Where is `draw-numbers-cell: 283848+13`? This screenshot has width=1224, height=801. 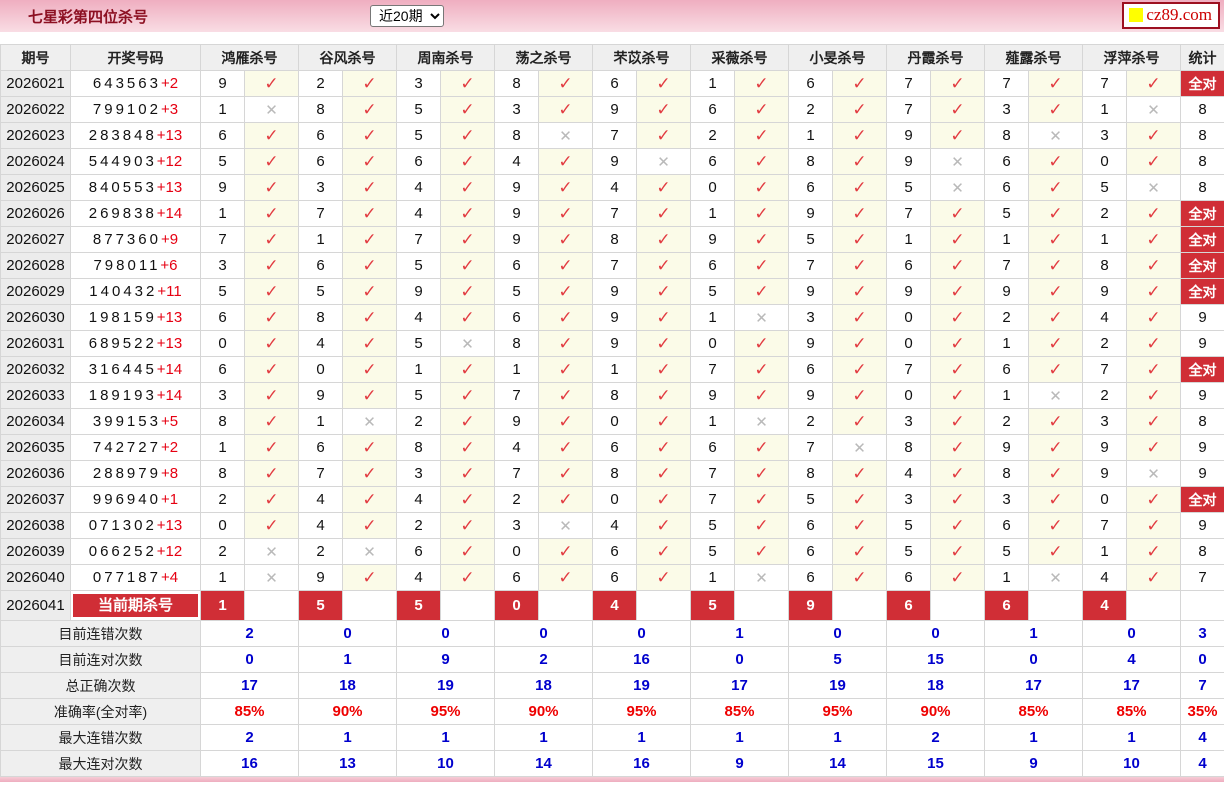 draw-numbers-cell: 283848+13 is located at coordinates (135, 135).